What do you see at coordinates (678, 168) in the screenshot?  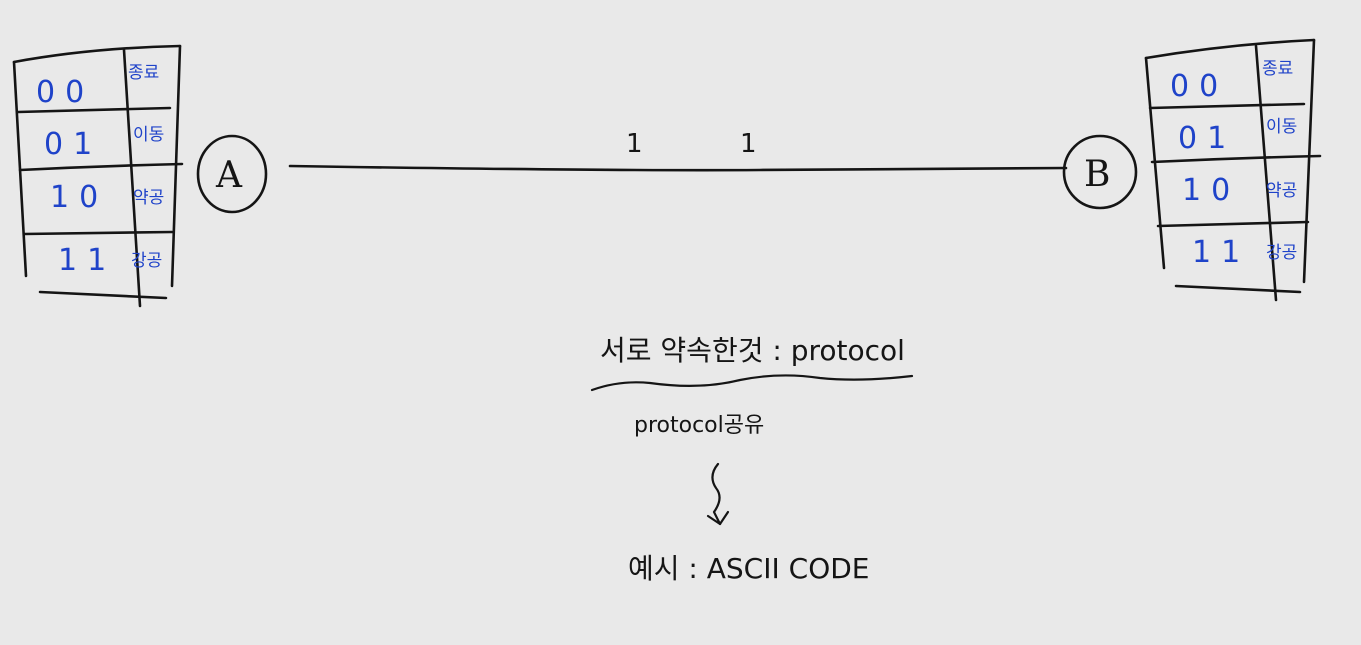 I see `connection-line` at bounding box center [678, 168].